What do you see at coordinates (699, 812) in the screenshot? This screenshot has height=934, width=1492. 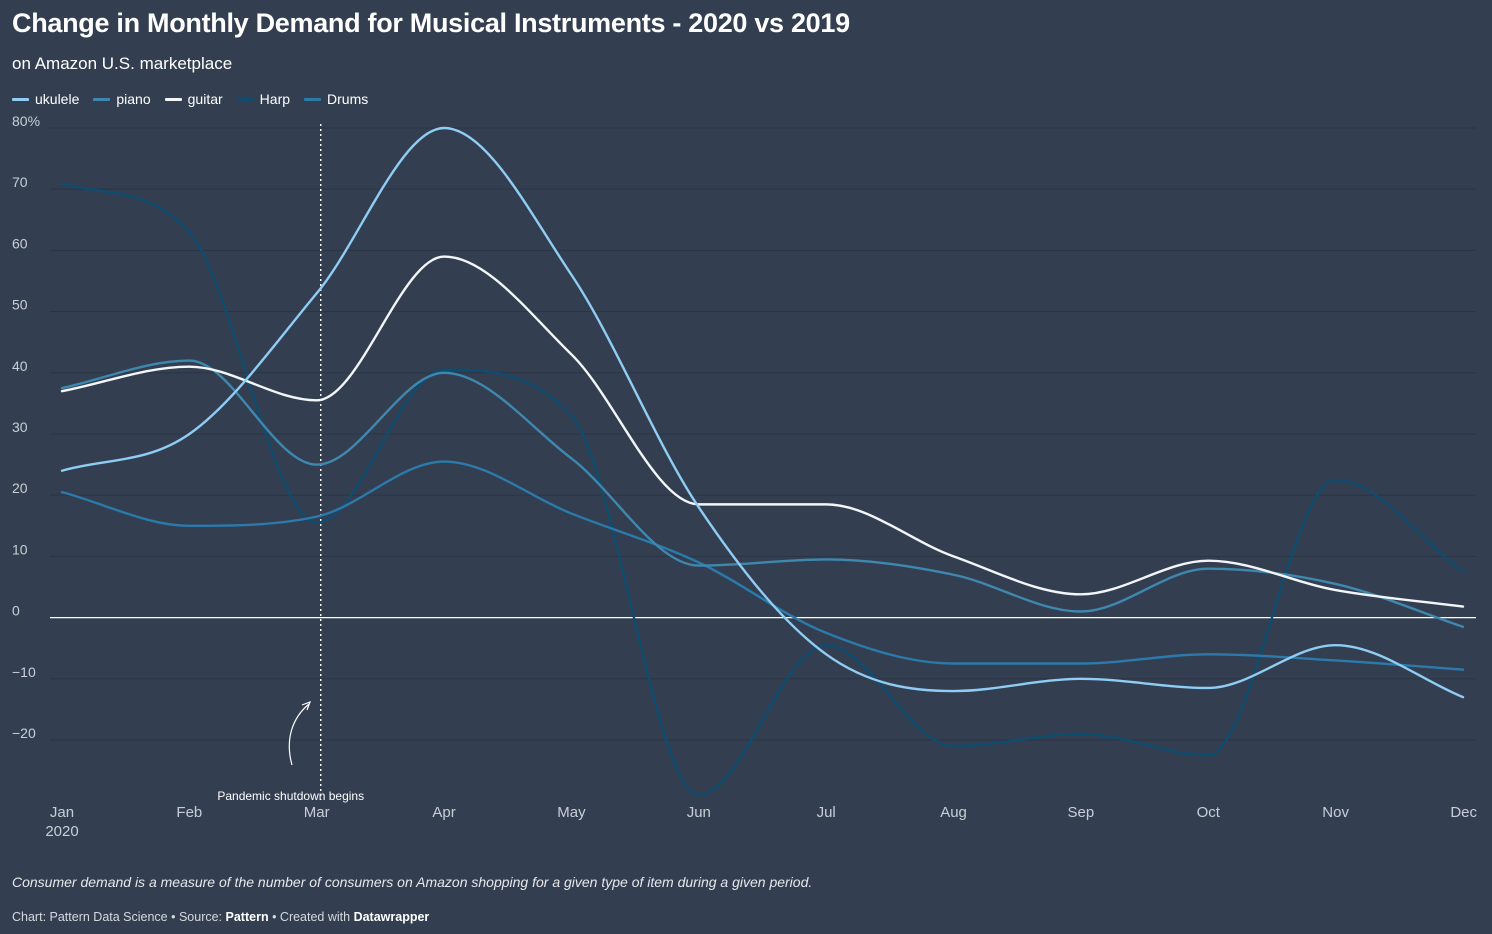 I see `x-tick-label: Jun` at bounding box center [699, 812].